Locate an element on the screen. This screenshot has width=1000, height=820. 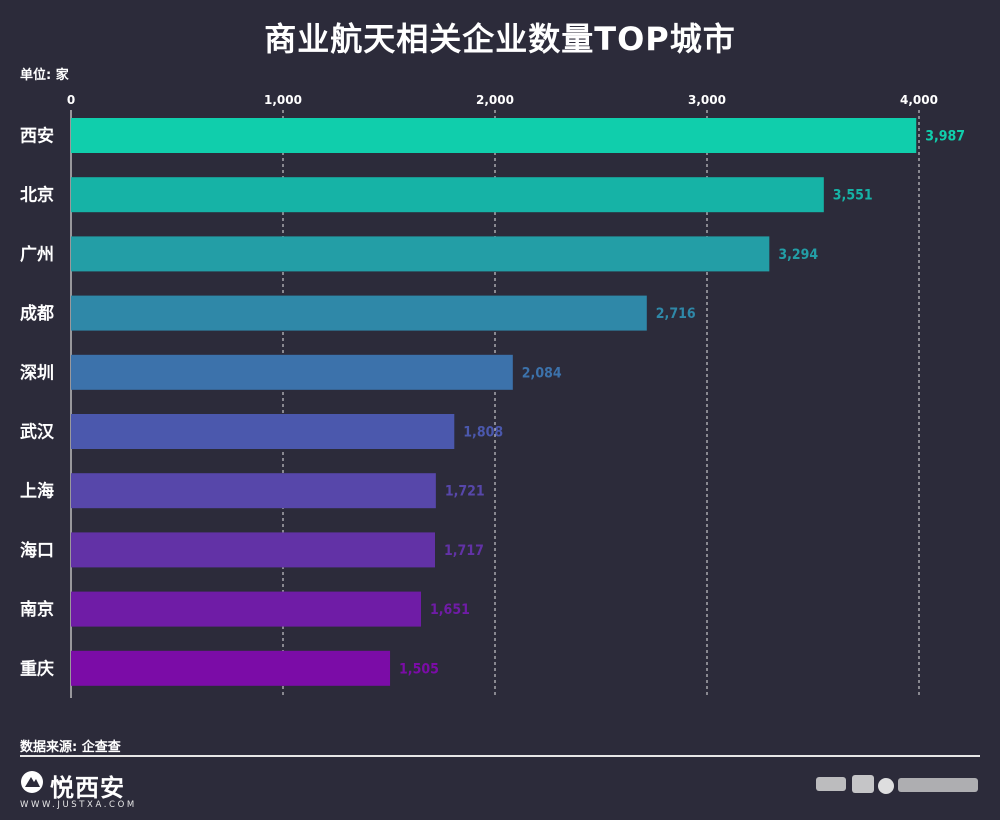
category-label: 重庆 is located at coordinates (37, 668).